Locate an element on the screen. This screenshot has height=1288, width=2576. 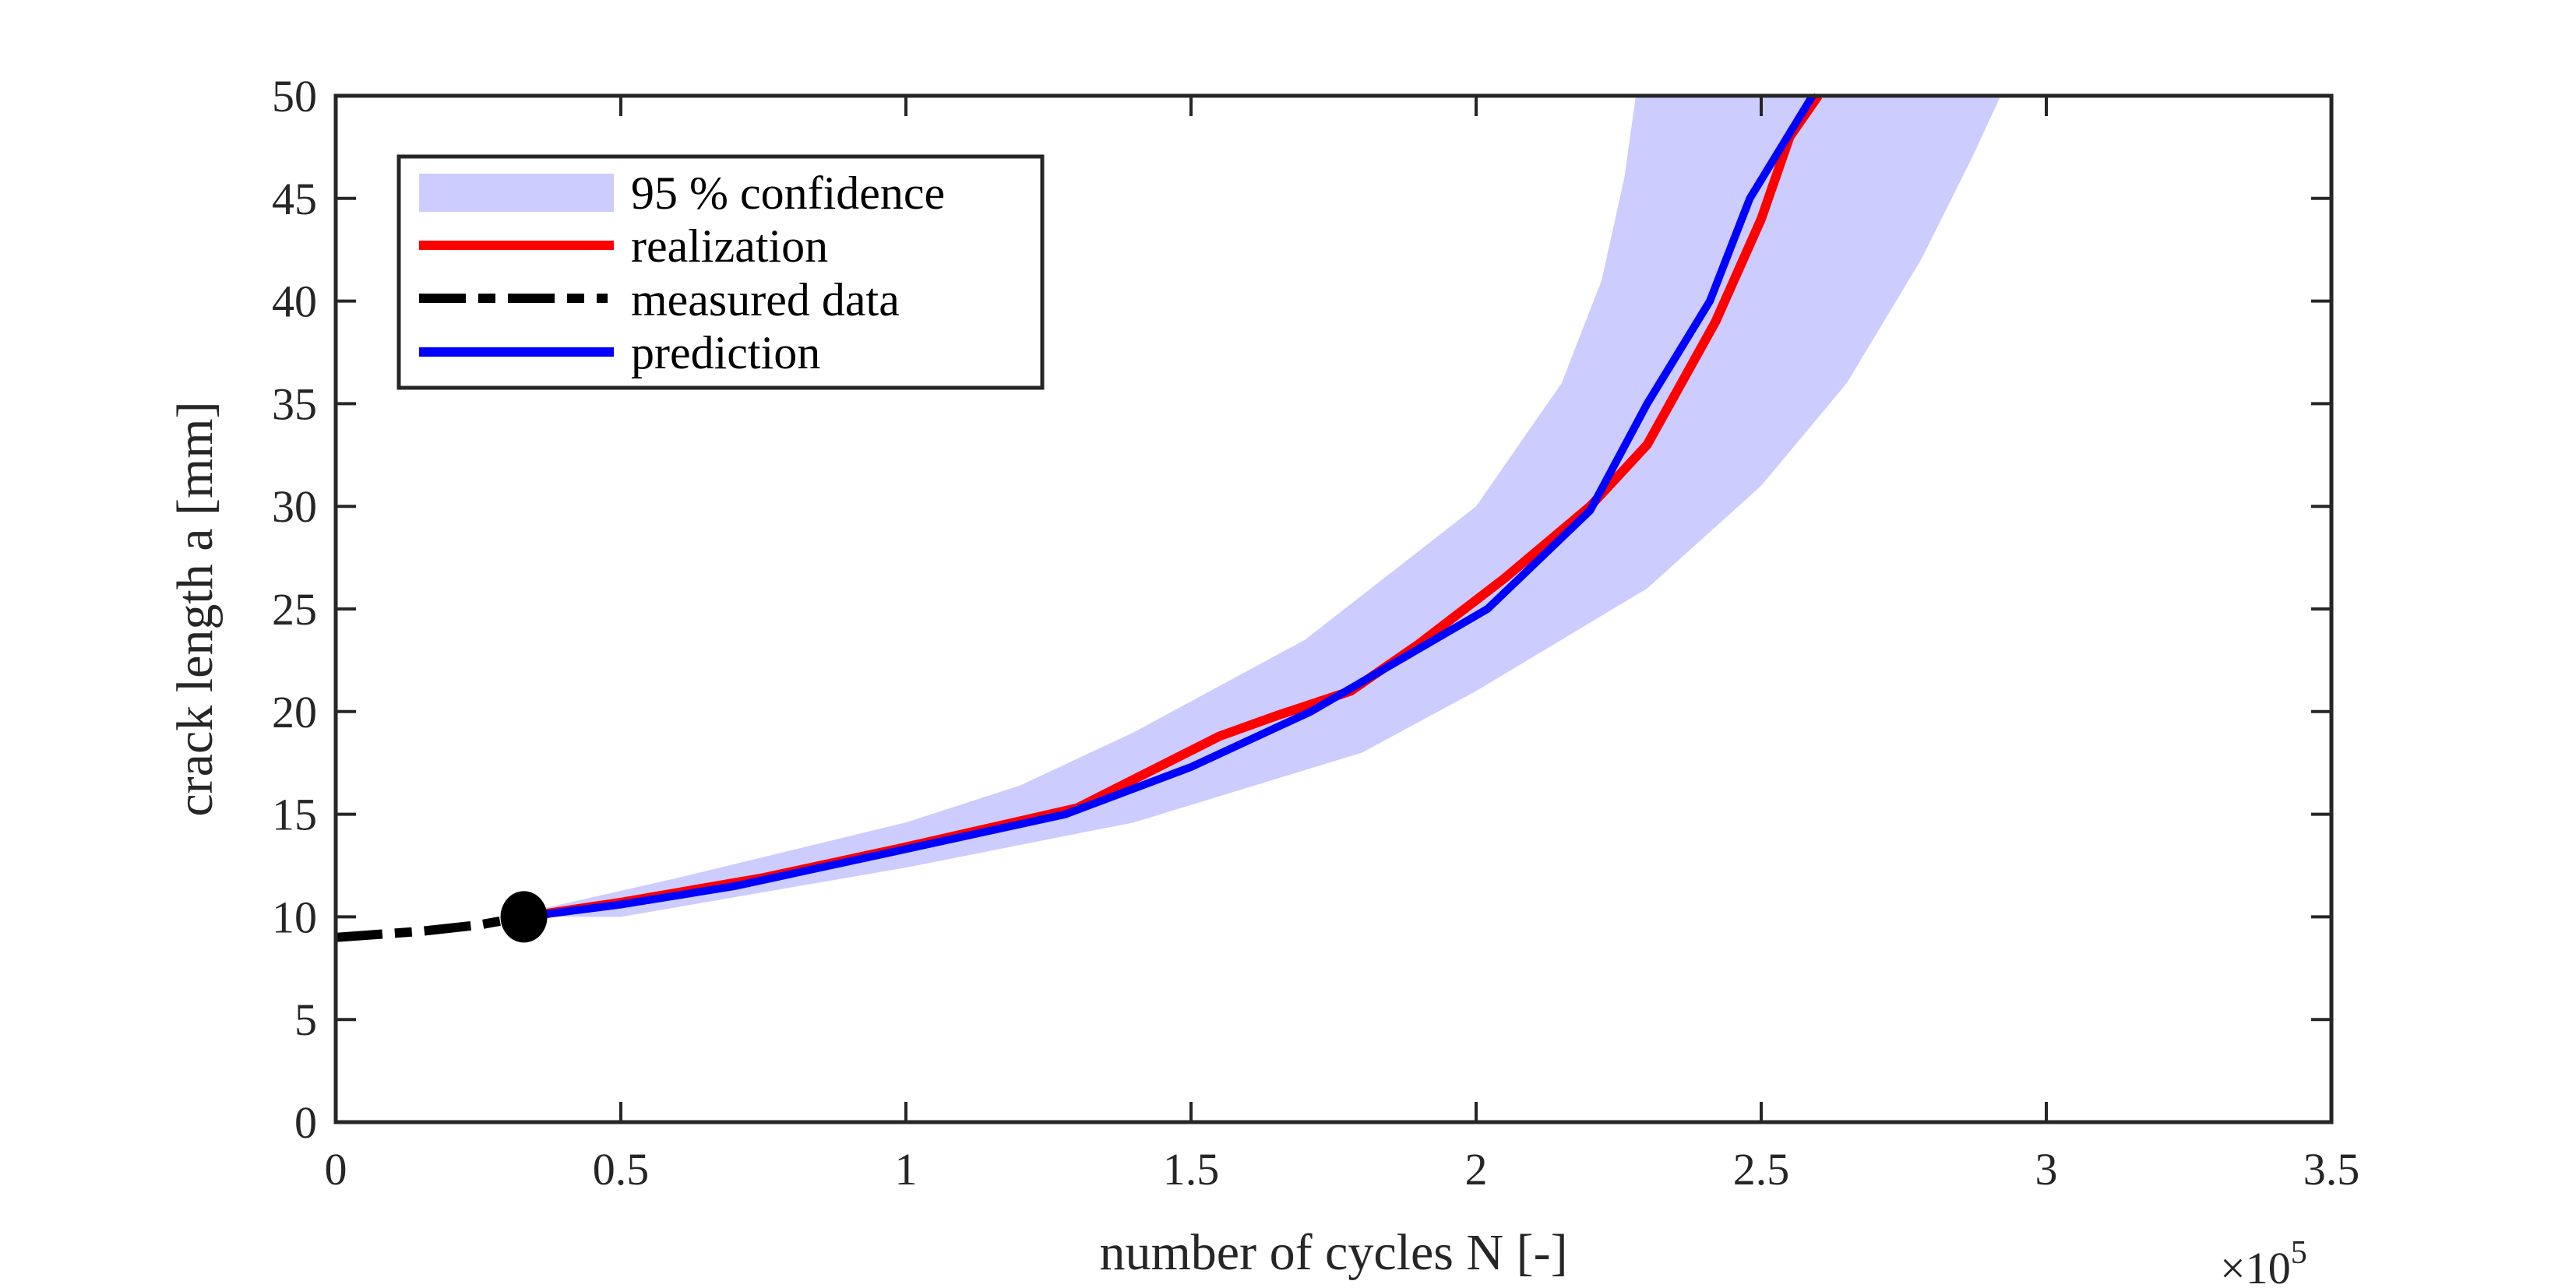
y-tick-label: 25 is located at coordinates (294, 609).